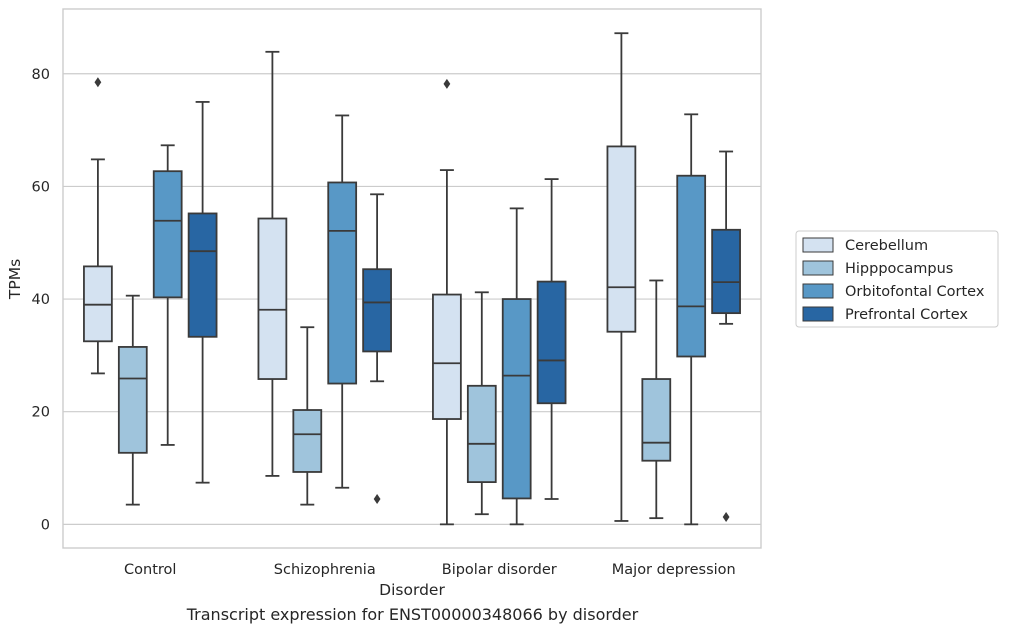  I want to click on legend-label: Cerebellum, so click(886, 246).